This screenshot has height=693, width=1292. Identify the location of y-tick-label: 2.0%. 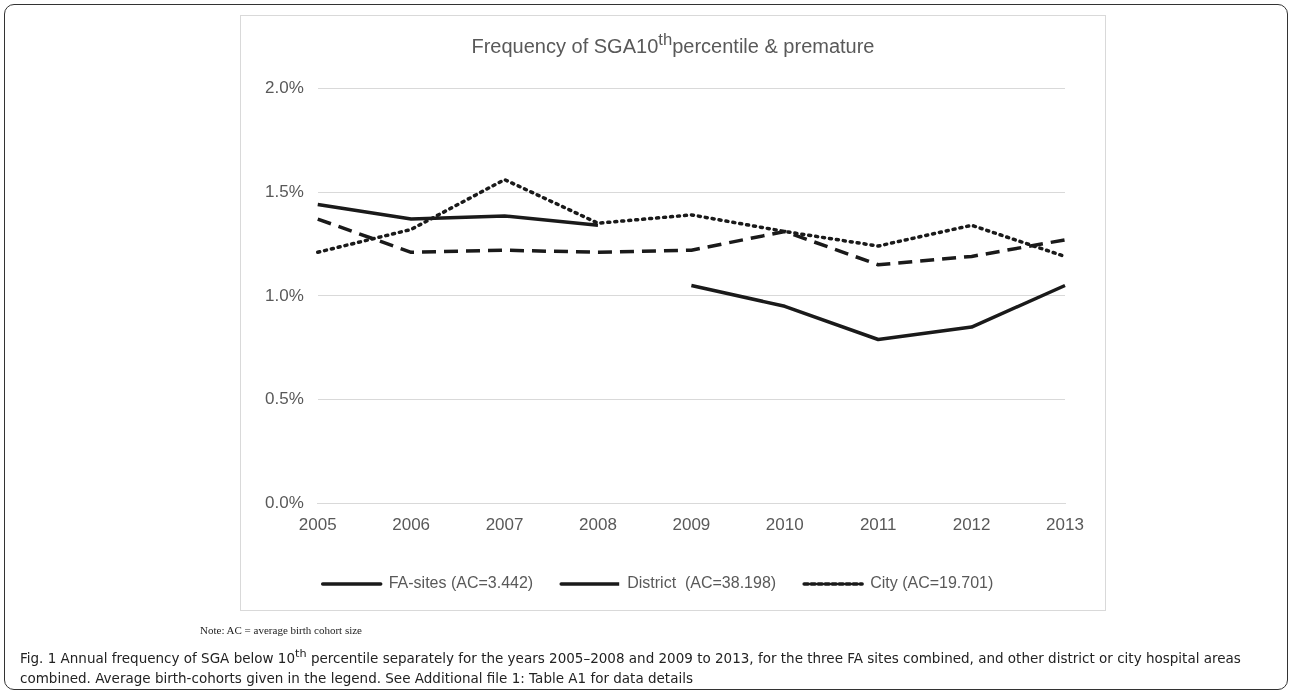
(284, 87).